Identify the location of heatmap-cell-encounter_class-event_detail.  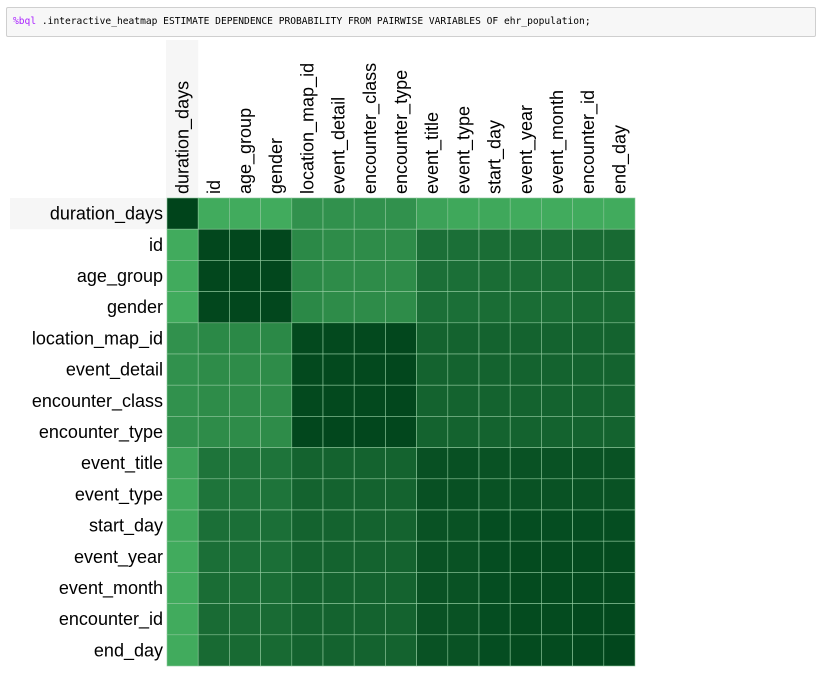
(338, 400).